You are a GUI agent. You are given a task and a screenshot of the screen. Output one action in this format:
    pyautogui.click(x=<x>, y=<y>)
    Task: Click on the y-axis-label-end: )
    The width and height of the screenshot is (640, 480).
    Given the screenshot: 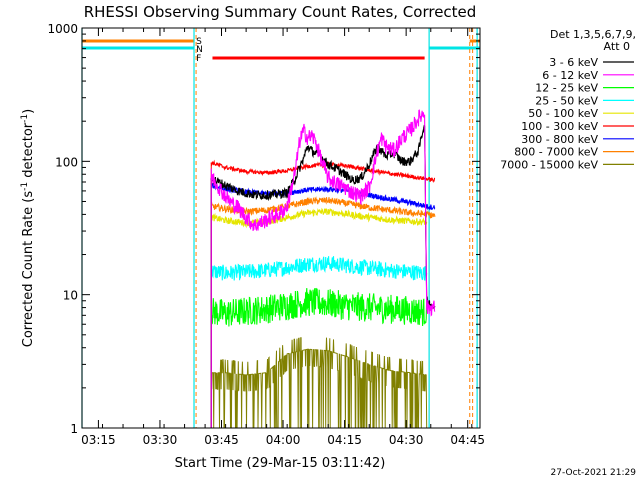 What is the action you would take?
    pyautogui.click(x=28, y=111)
    